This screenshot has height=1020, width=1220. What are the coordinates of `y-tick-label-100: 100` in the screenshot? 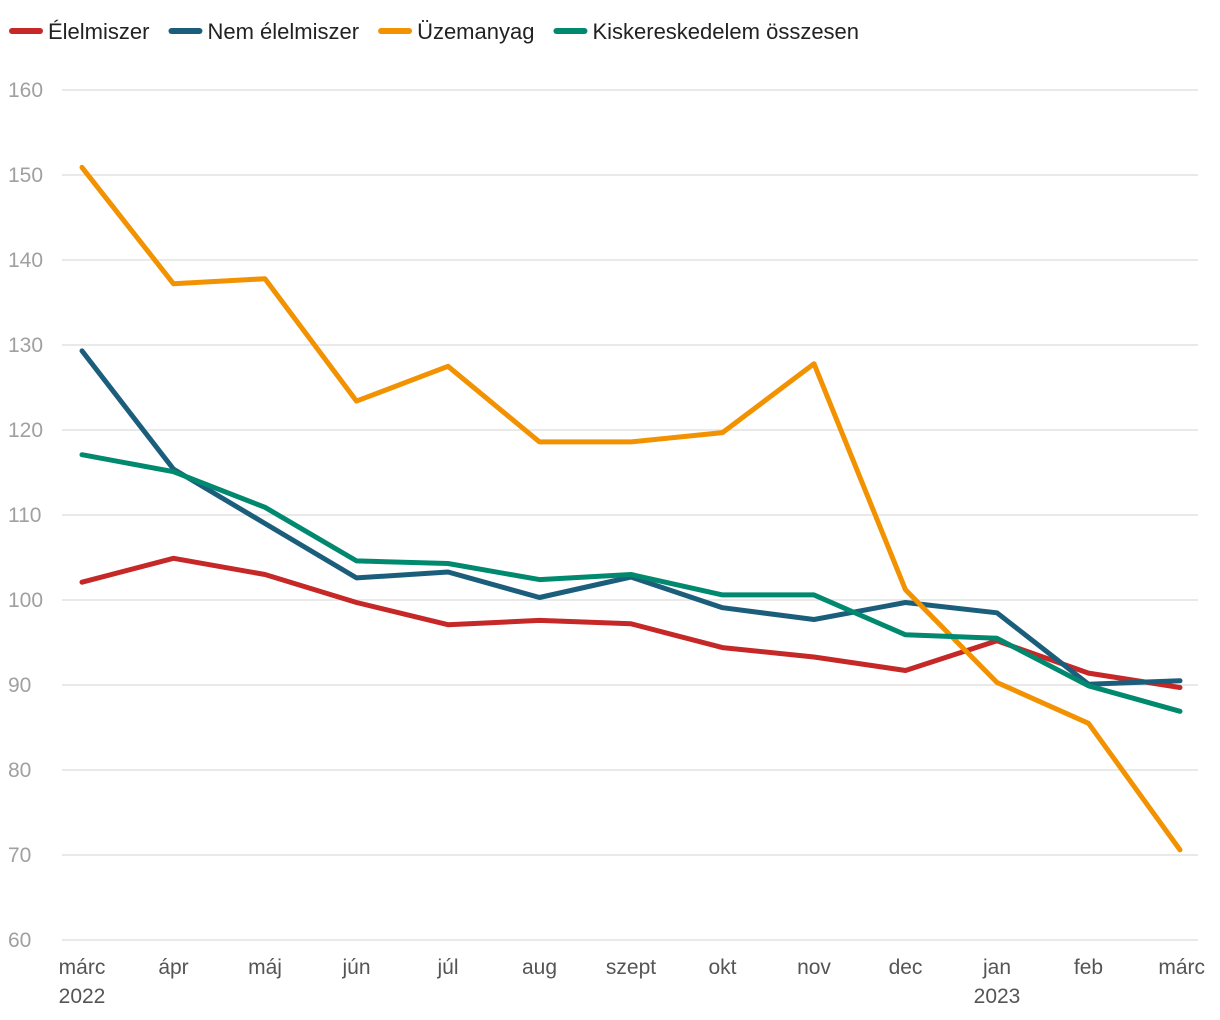 It's located at (25, 600).